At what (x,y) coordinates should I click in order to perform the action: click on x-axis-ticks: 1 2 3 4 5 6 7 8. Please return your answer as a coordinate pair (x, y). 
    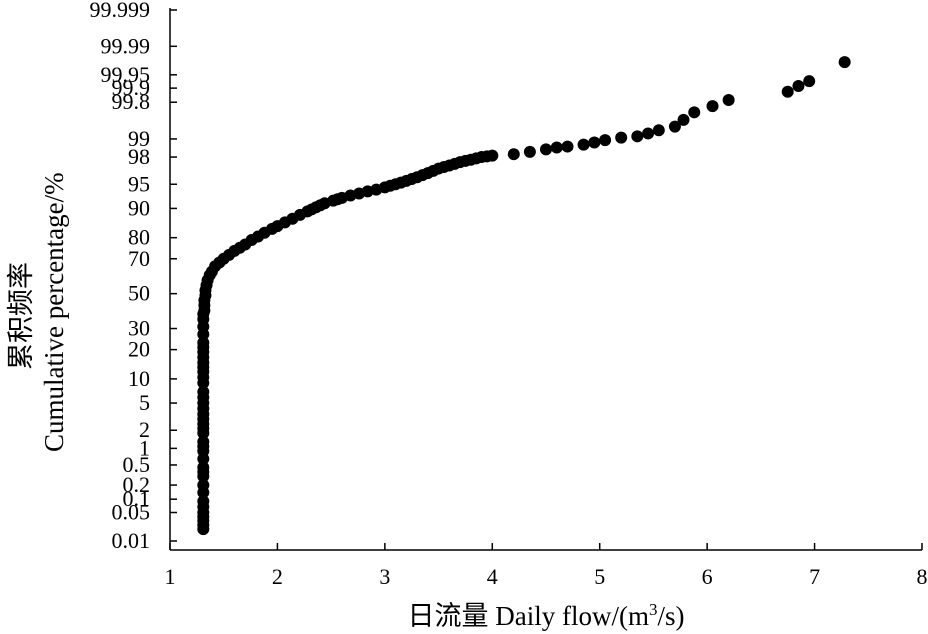
    Looking at the image, I should click on (546, 566).